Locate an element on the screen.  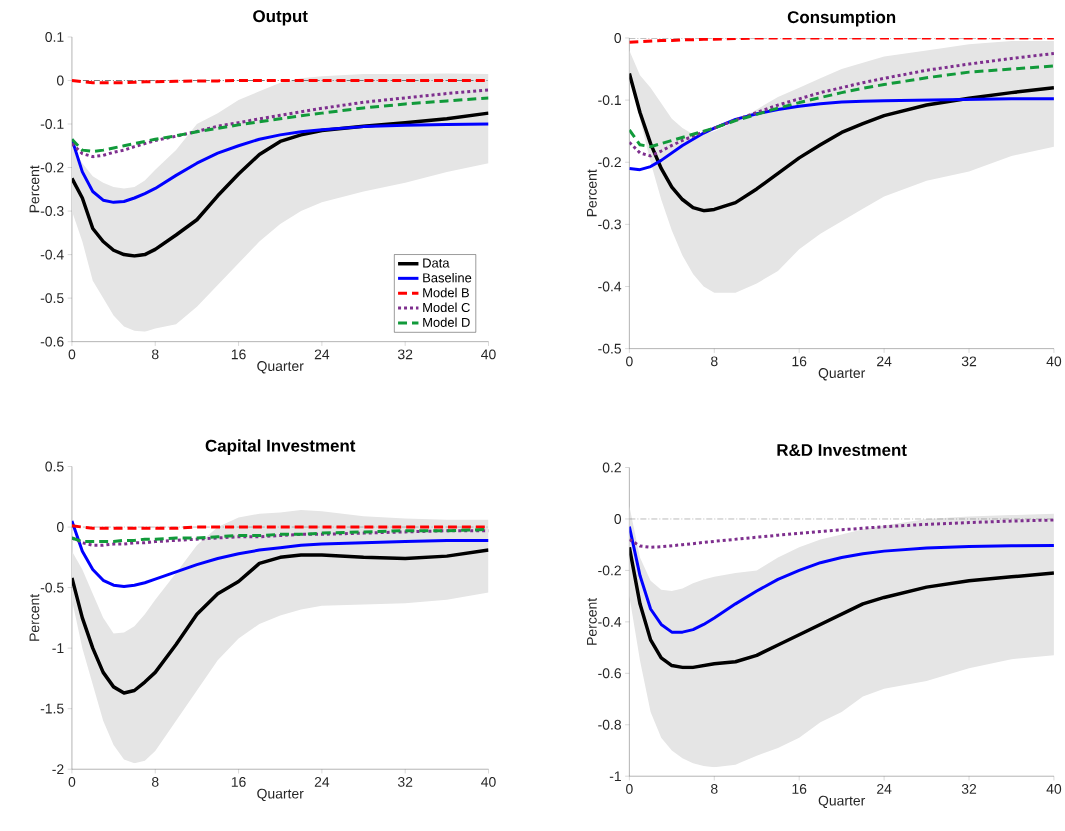
y-tick-label: 0.5 is located at coordinates (54, 466).